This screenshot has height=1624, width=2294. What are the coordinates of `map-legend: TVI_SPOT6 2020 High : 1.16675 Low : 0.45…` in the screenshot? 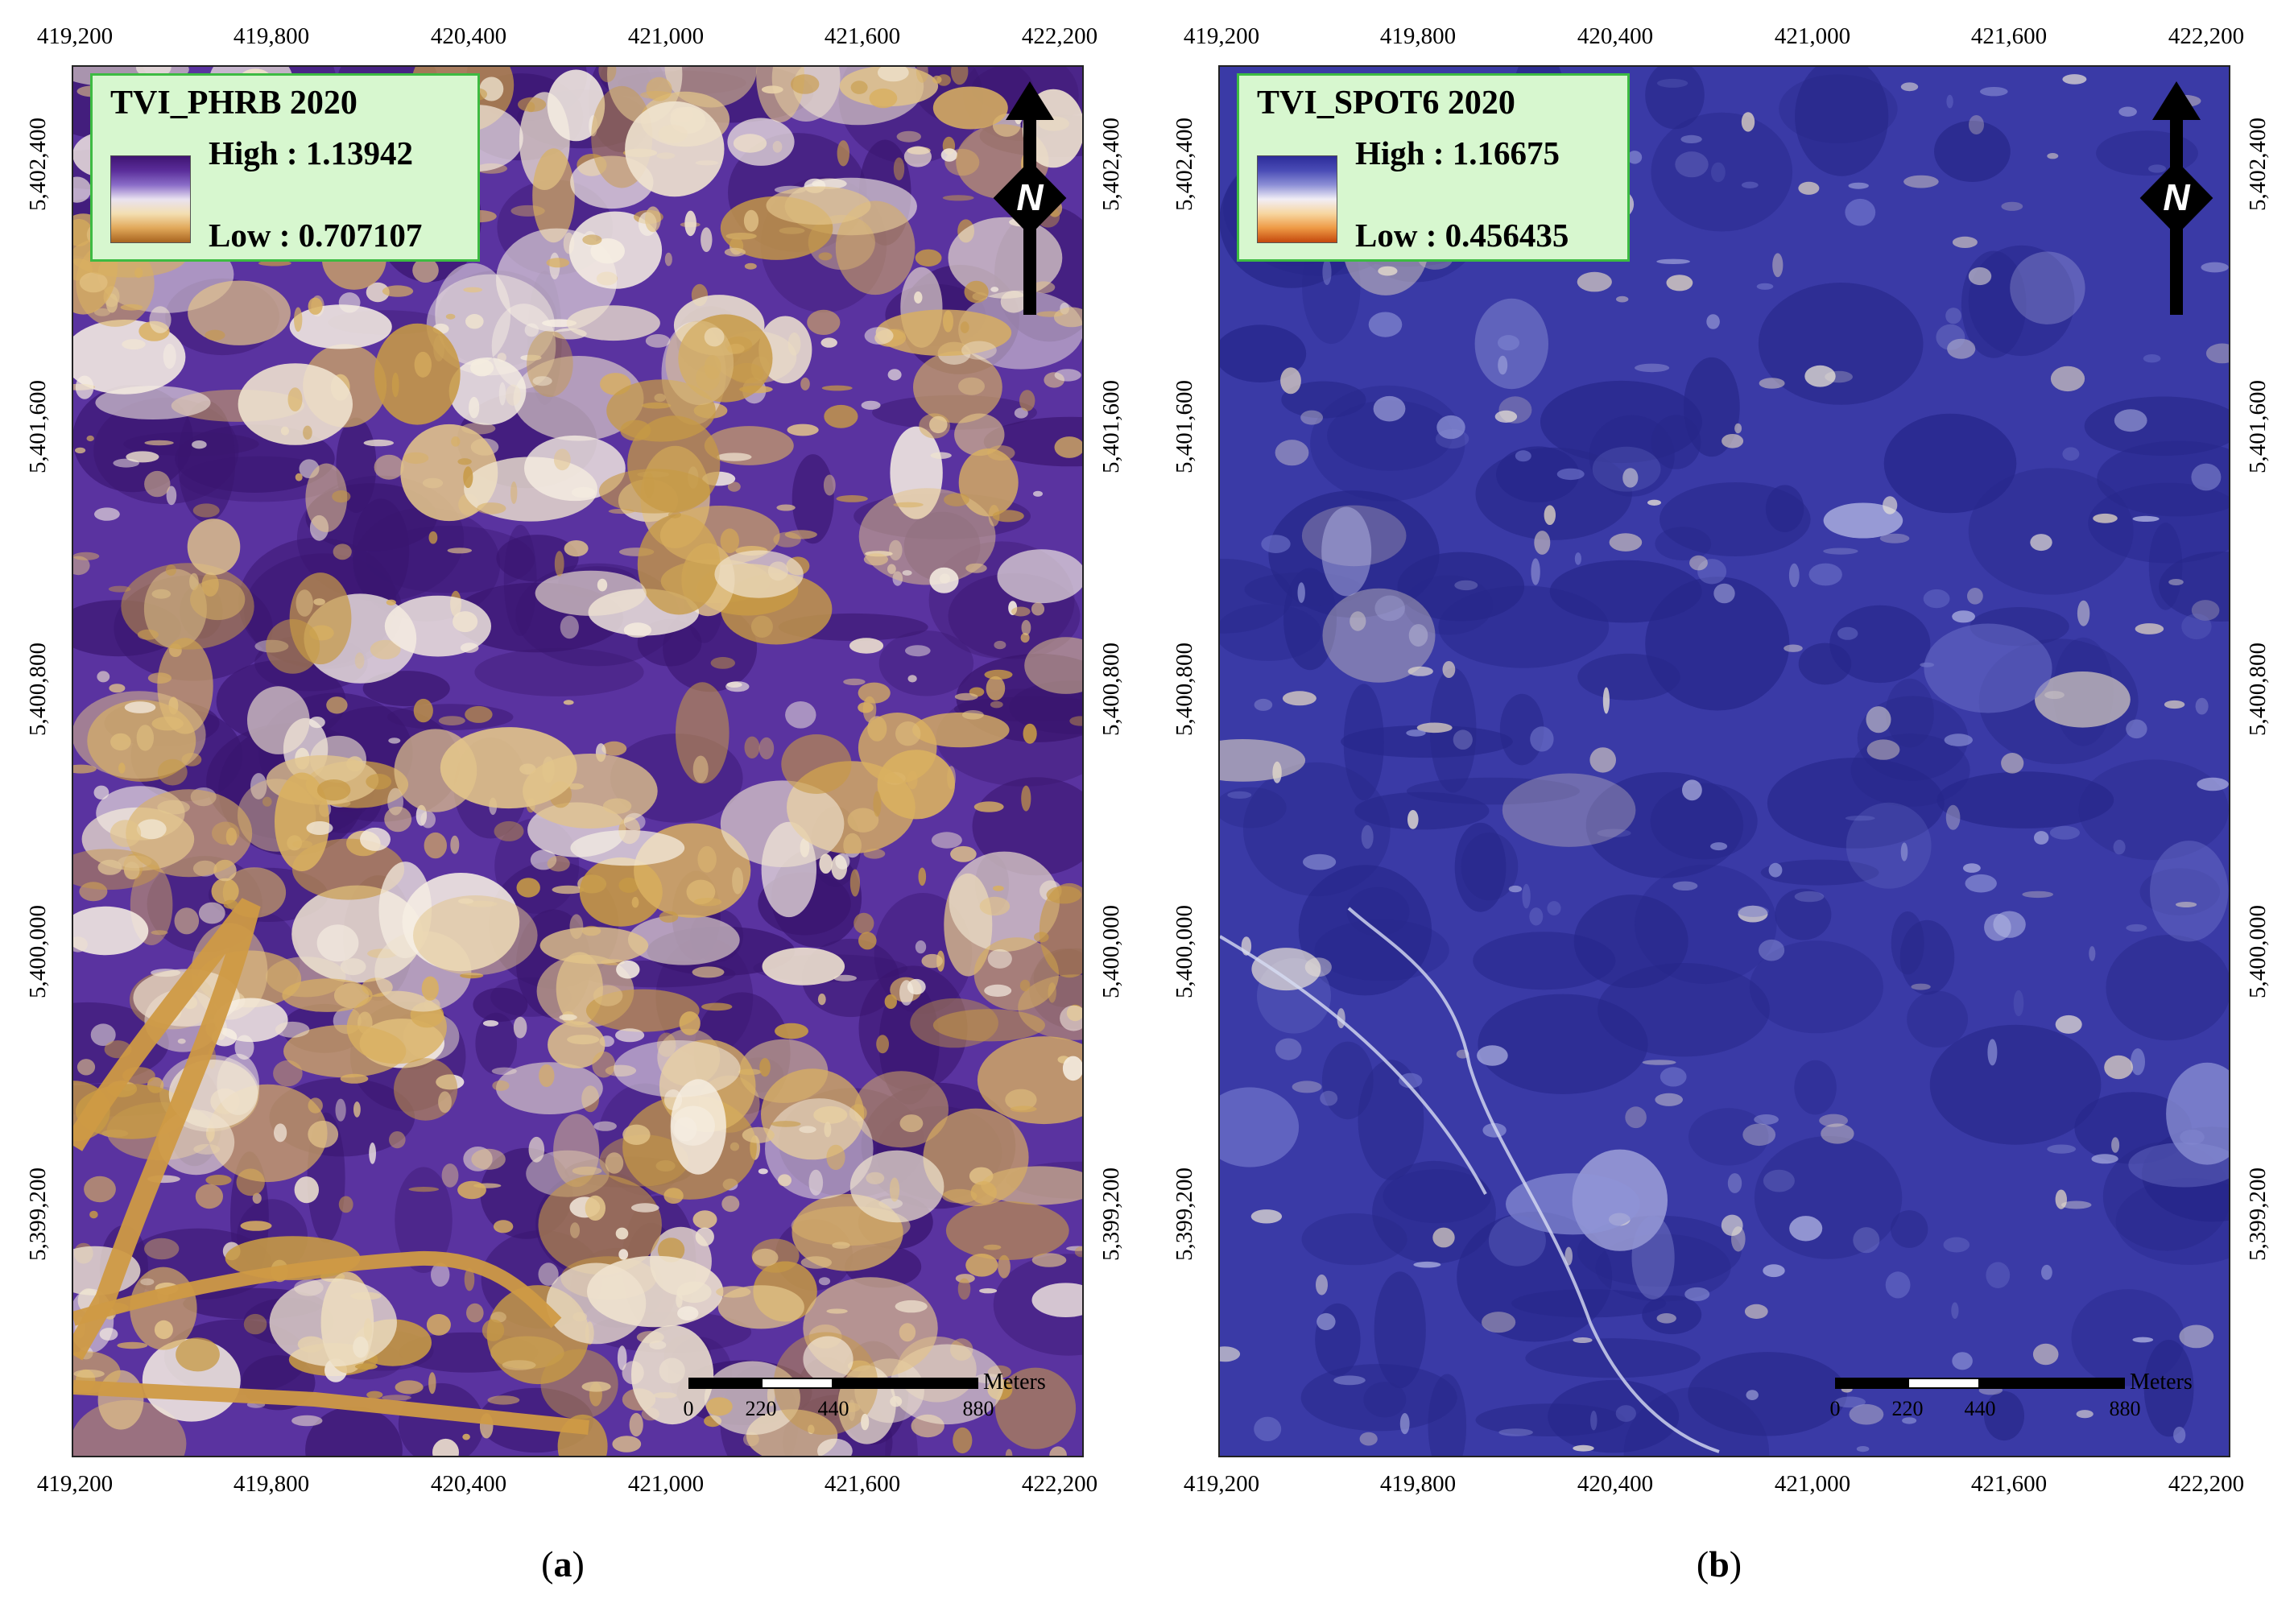 It's located at (1433, 167).